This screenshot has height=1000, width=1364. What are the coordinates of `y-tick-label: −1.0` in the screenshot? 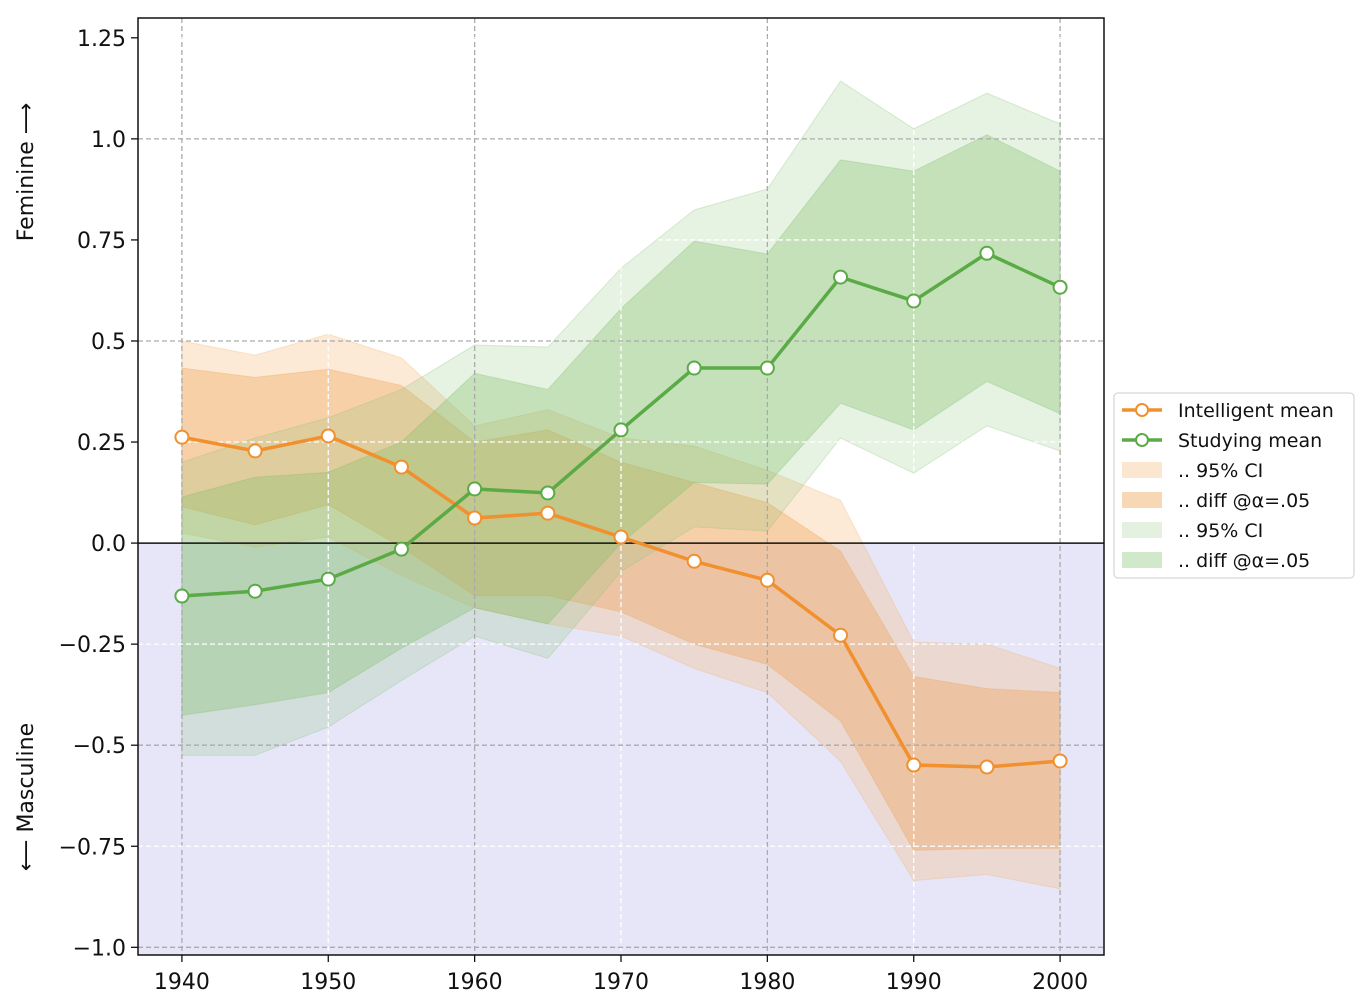 It's located at (99, 948).